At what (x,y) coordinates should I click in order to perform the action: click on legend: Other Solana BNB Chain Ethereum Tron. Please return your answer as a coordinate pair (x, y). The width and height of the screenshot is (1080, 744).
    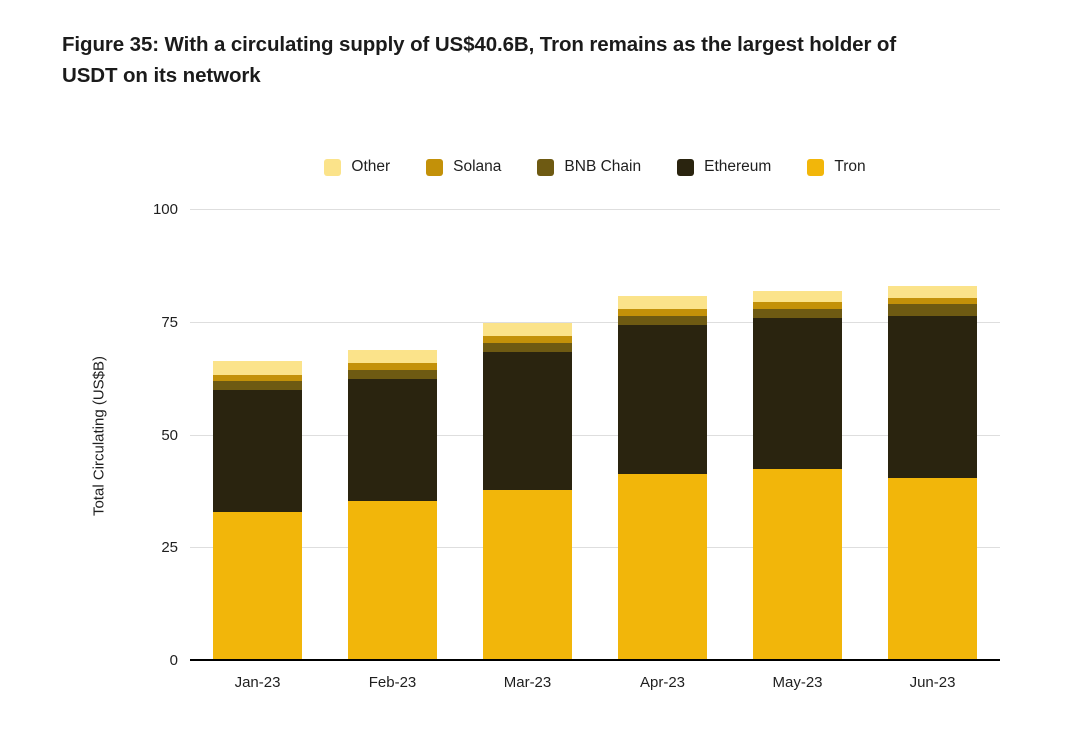
    Looking at the image, I should click on (595, 167).